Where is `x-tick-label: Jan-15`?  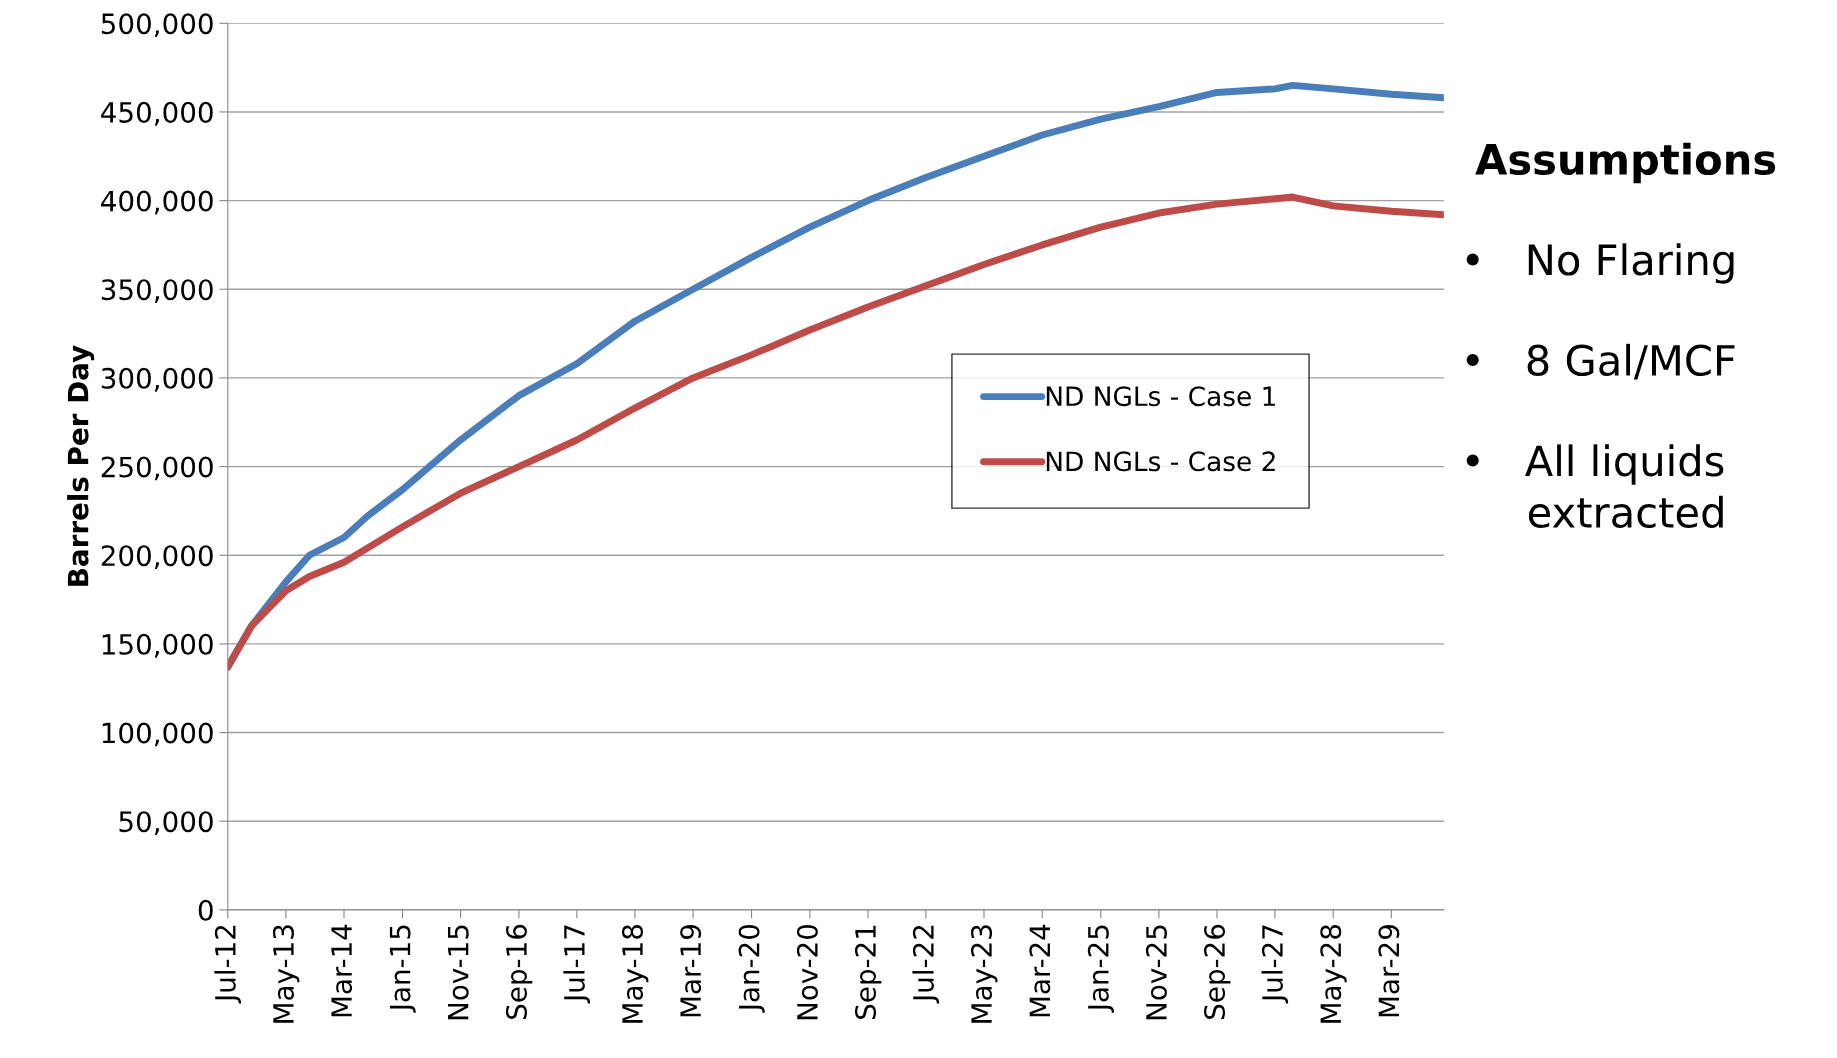
x-tick-label: Jan-15 is located at coordinates (402, 969).